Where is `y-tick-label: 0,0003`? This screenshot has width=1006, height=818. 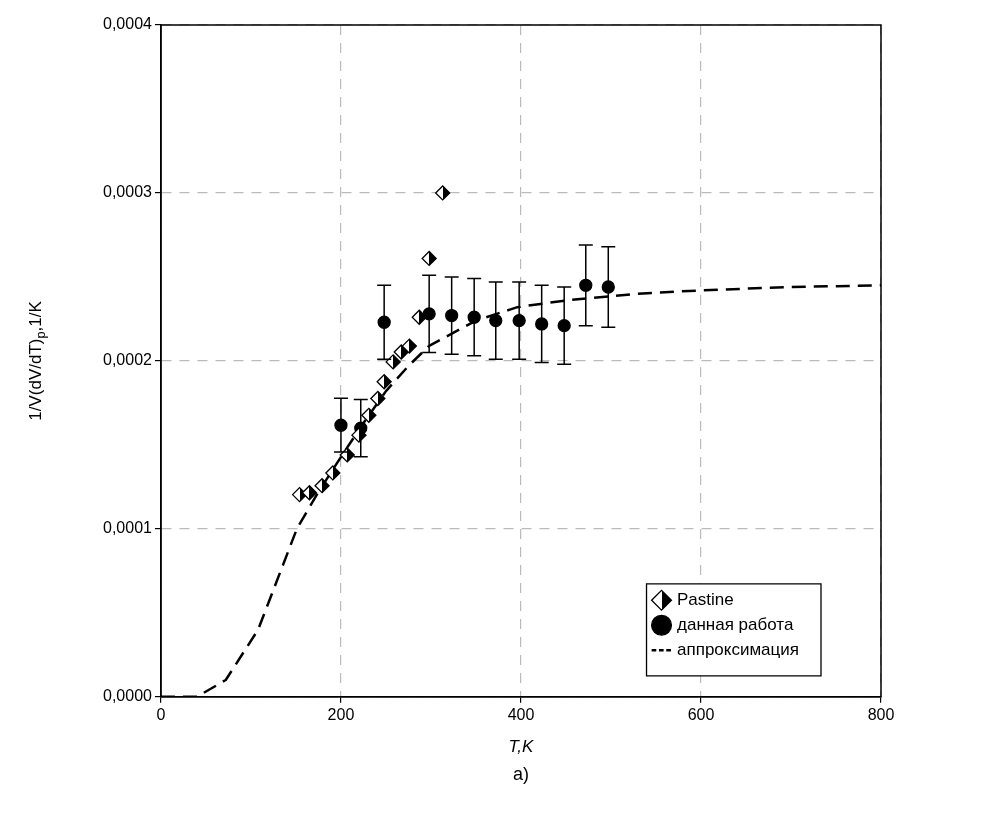
y-tick-label: 0,0003 is located at coordinates (128, 192).